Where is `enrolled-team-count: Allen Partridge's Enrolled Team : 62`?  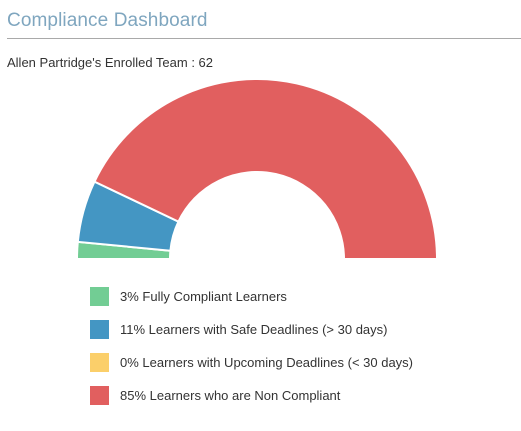 enrolled-team-count: Allen Partridge's Enrolled Team : 62 is located at coordinates (110, 62).